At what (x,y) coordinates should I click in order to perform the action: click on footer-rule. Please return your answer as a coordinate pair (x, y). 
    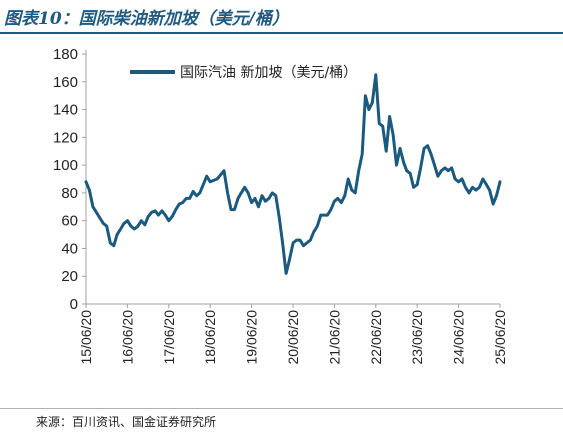
    Looking at the image, I should click on (281, 408).